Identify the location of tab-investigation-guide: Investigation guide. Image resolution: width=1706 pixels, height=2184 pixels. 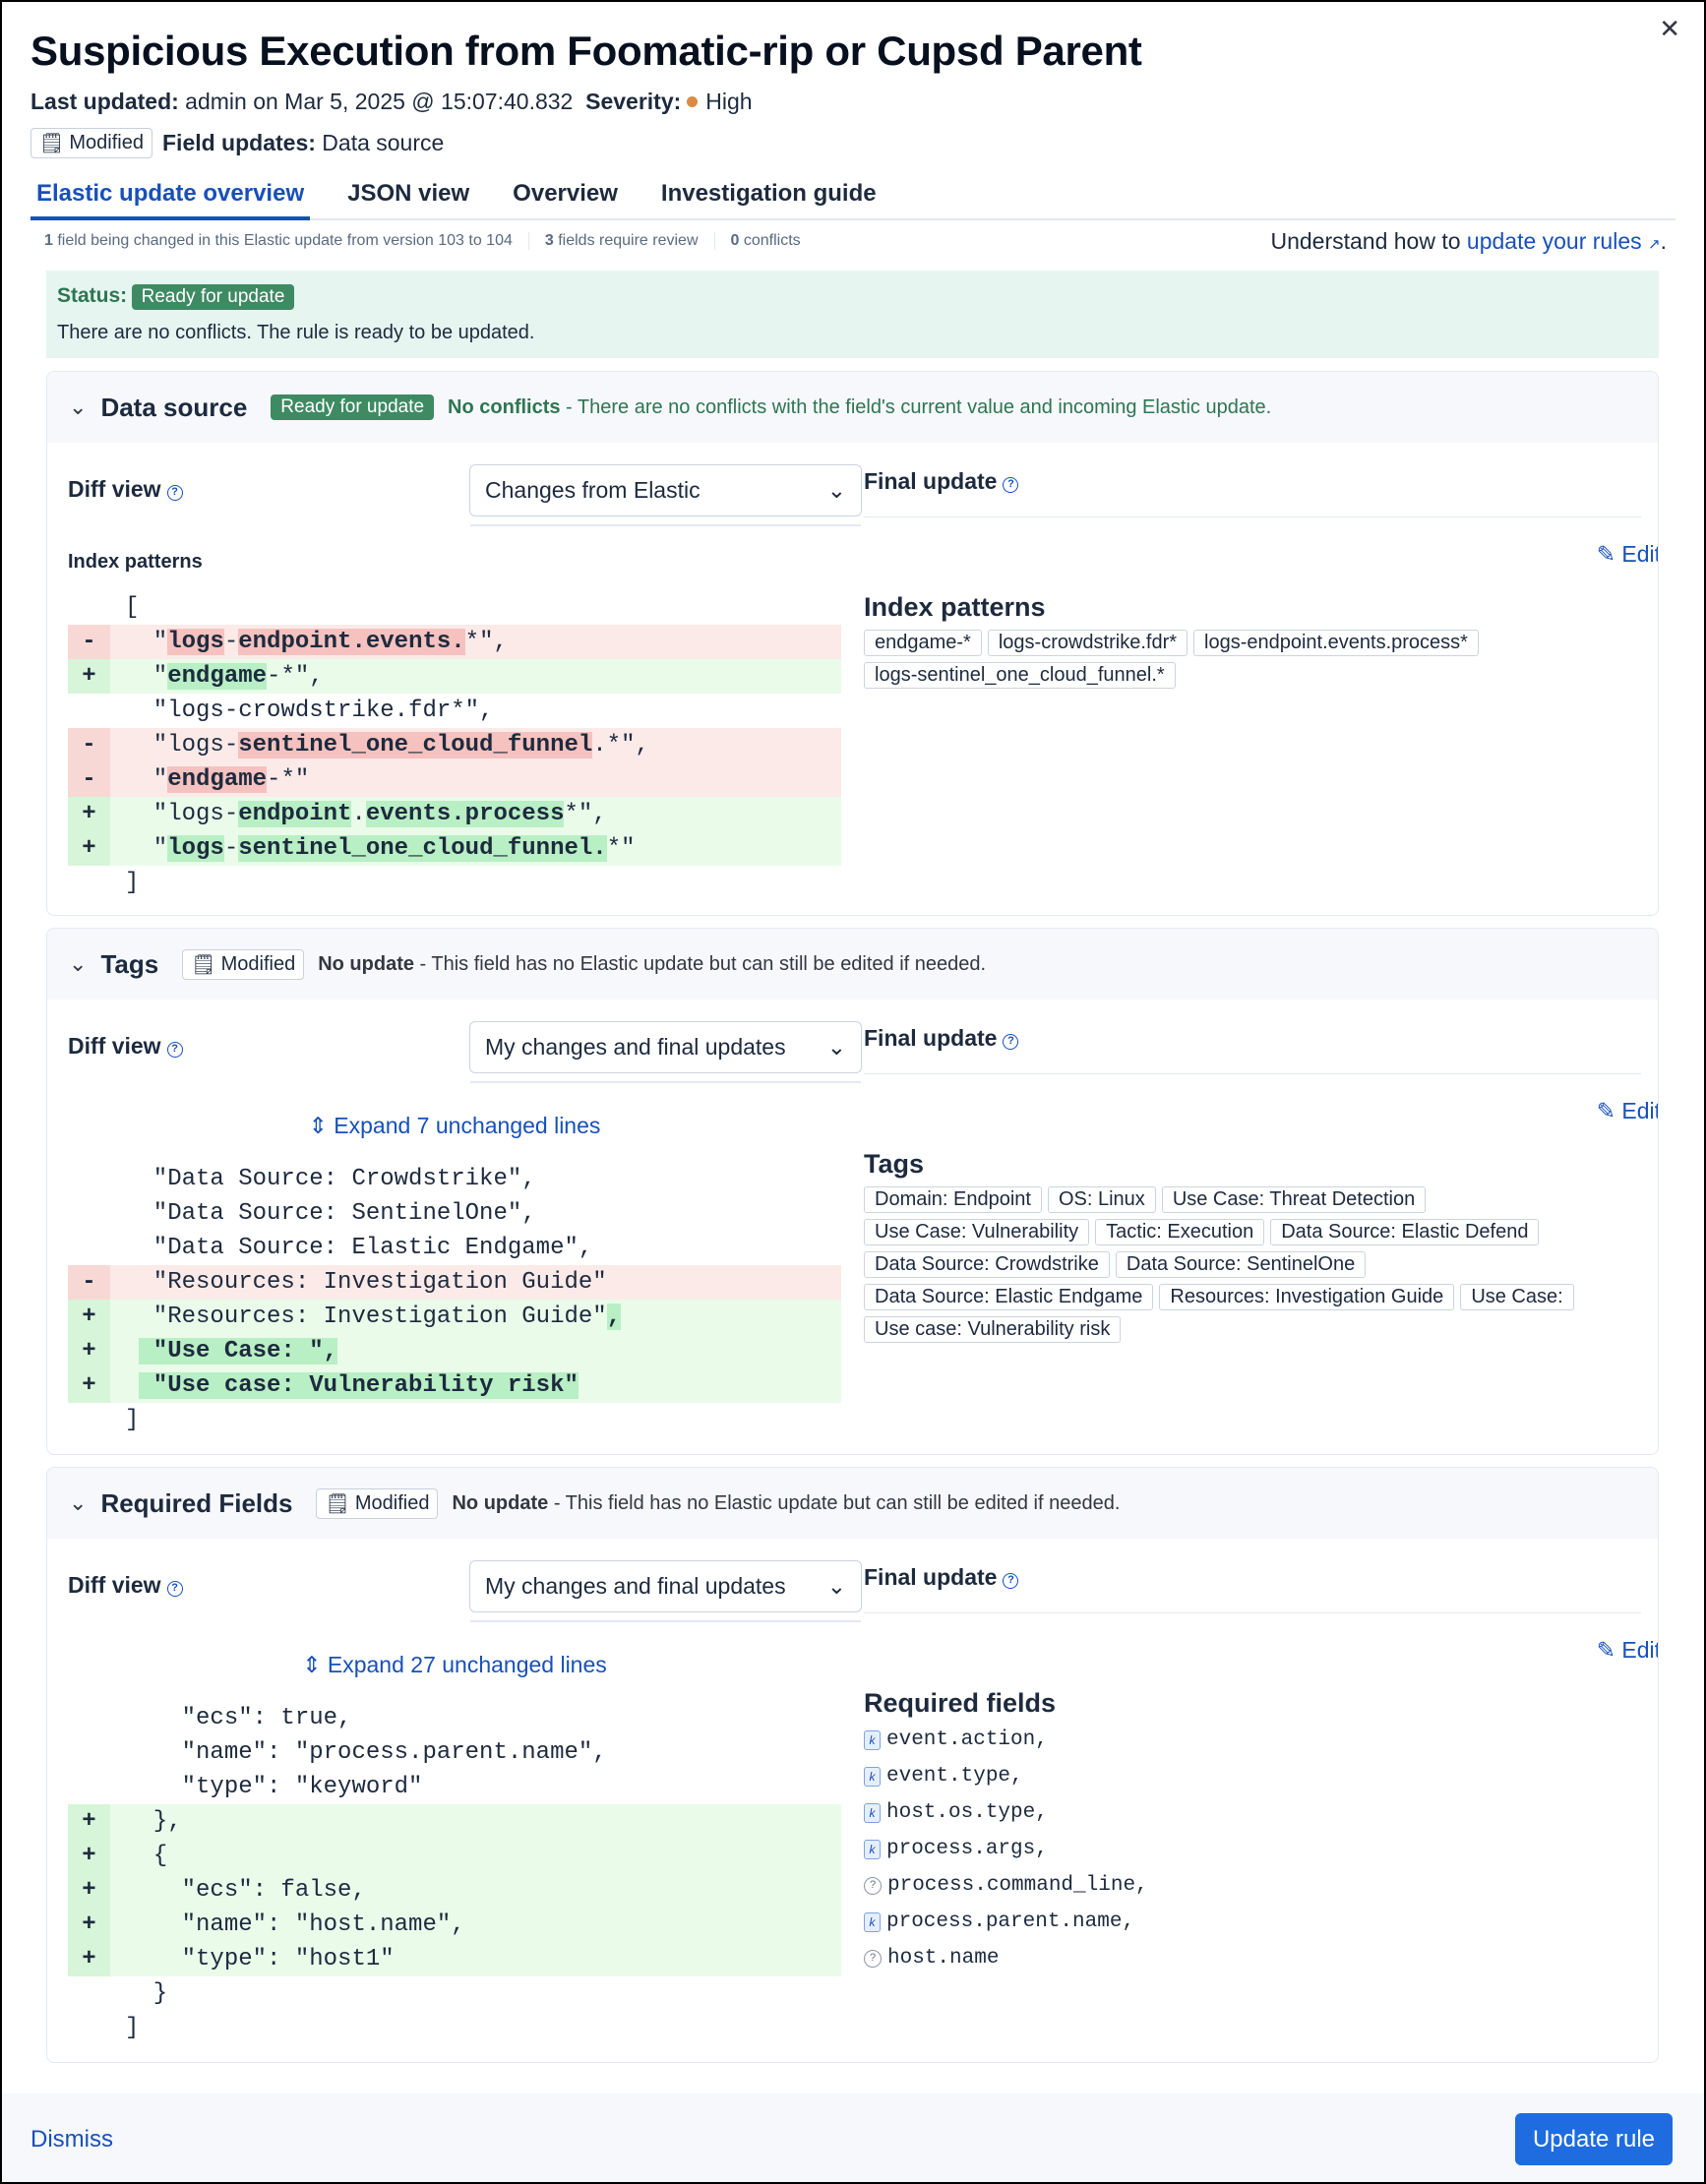
(768, 193).